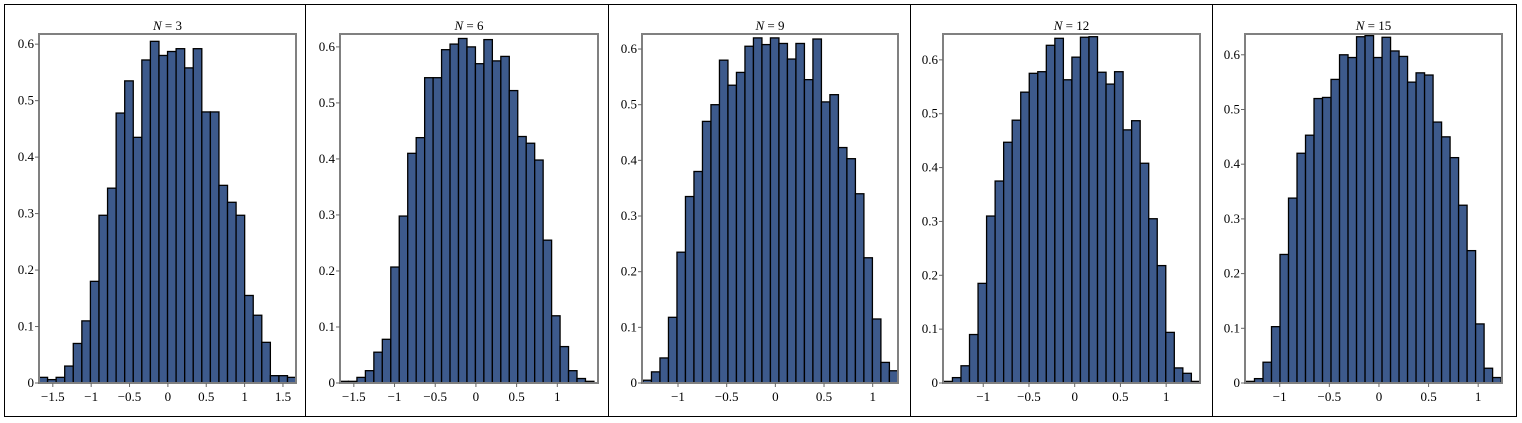  I want to click on title-value: = 3, so click(172, 25).